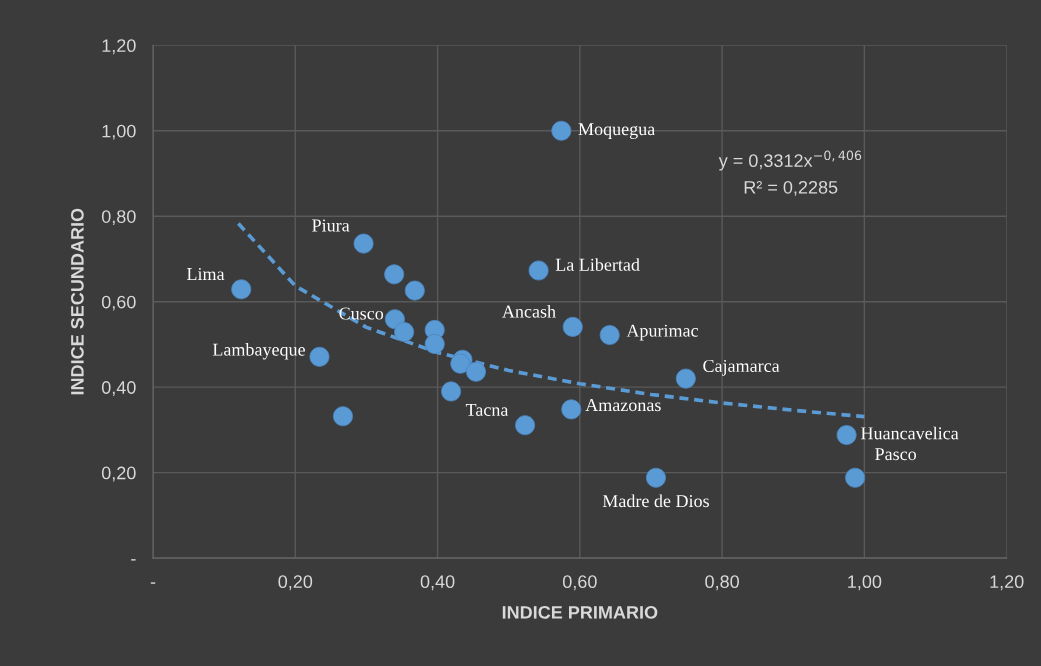 The height and width of the screenshot is (666, 1041). I want to click on annotation: Amazonas, so click(623, 405).